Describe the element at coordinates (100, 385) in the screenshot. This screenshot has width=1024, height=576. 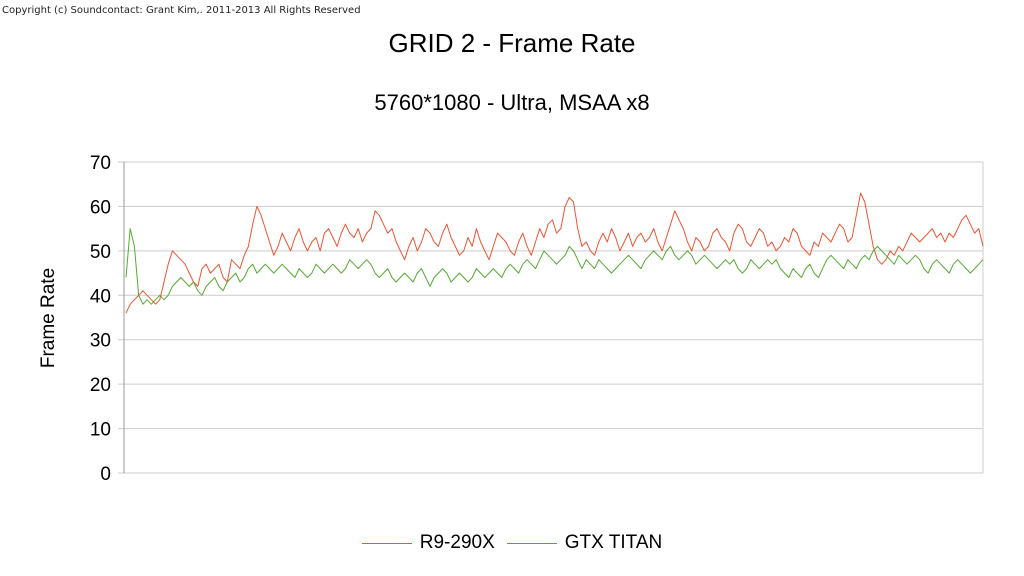
I see `y-tick-label: 20` at that location.